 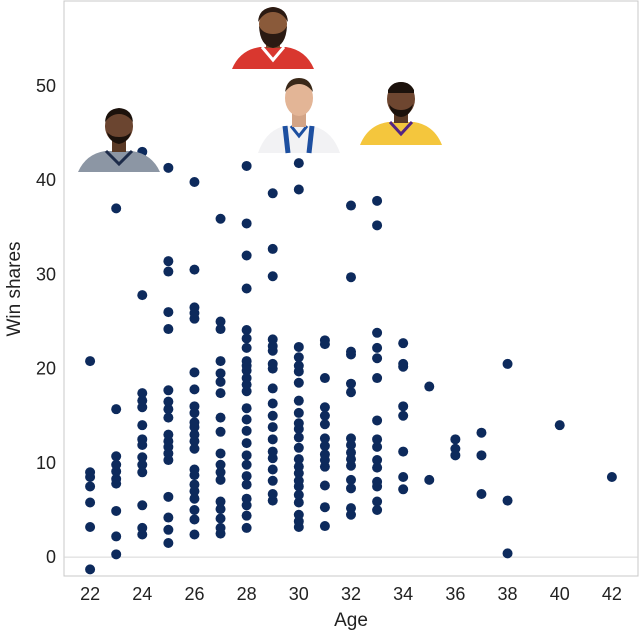 I want to click on y-axis: 0 10 20 30 40 50, so click(x=46, y=321).